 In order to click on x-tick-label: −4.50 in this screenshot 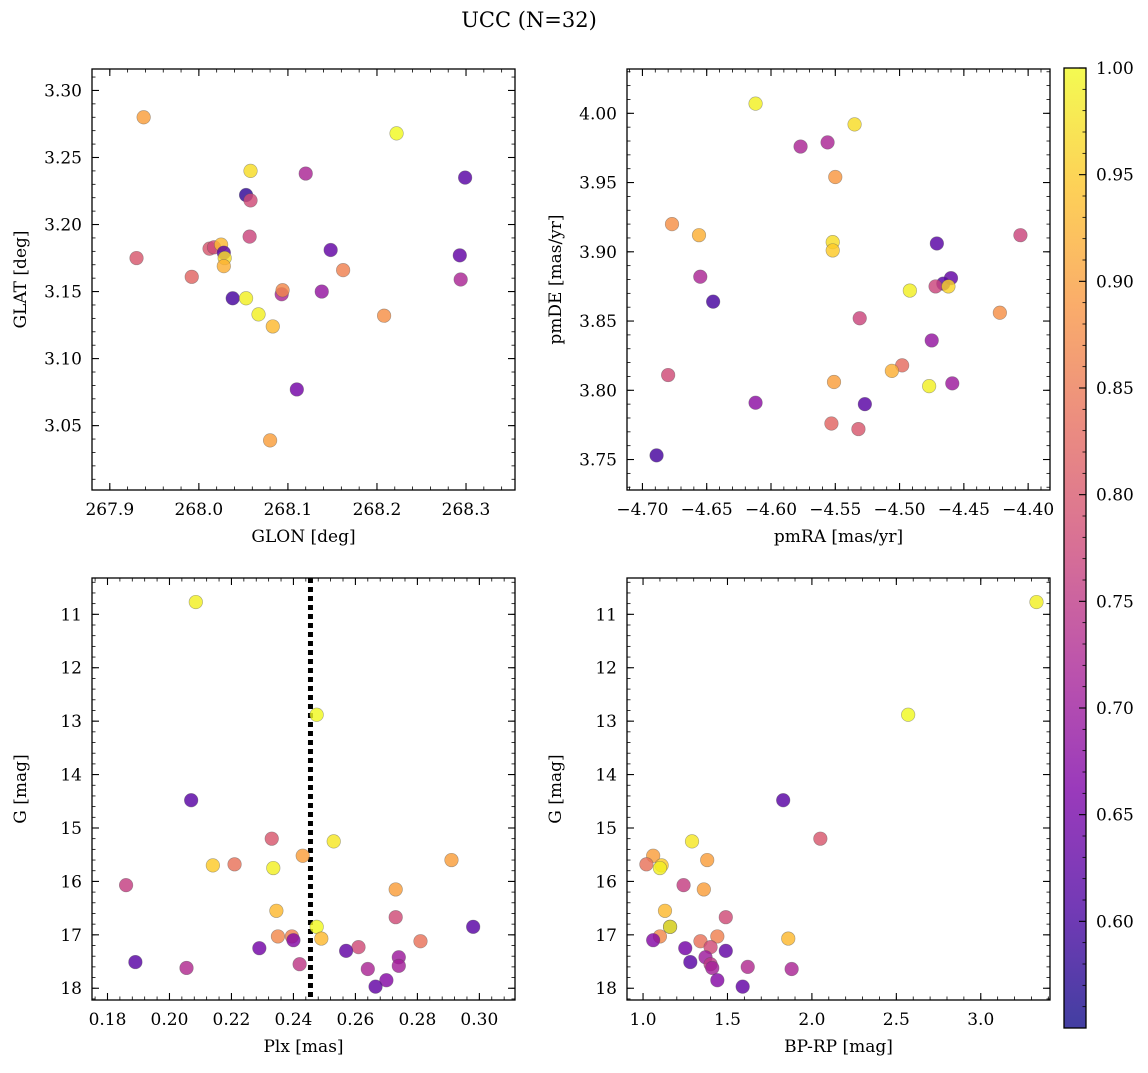, I will do `click(900, 510)`.